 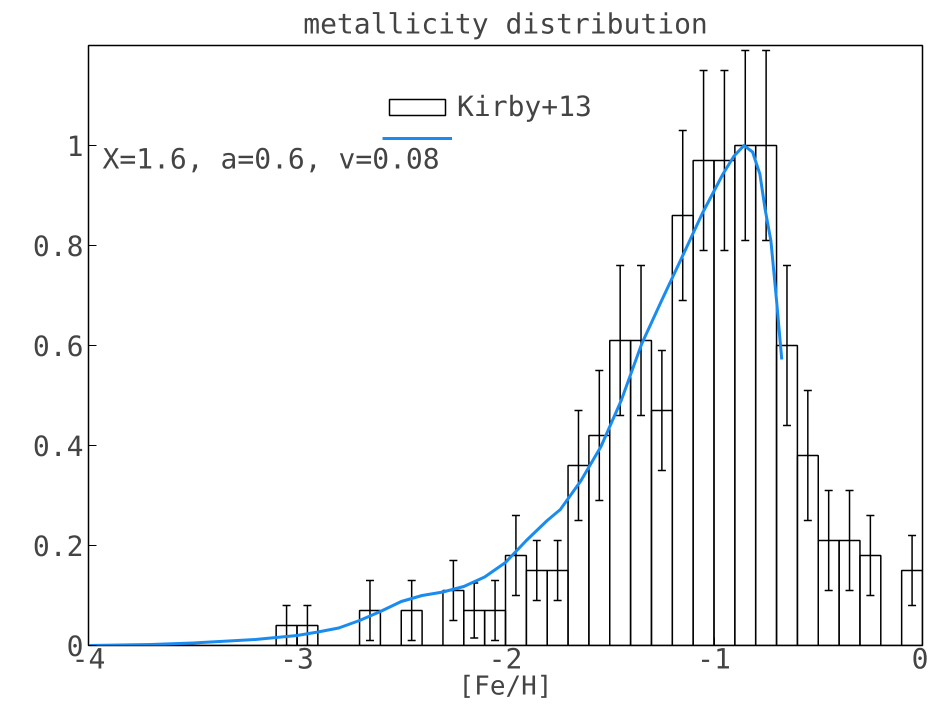 What do you see at coordinates (58, 346) in the screenshot?
I see `y-tick-label: 0.6` at bounding box center [58, 346].